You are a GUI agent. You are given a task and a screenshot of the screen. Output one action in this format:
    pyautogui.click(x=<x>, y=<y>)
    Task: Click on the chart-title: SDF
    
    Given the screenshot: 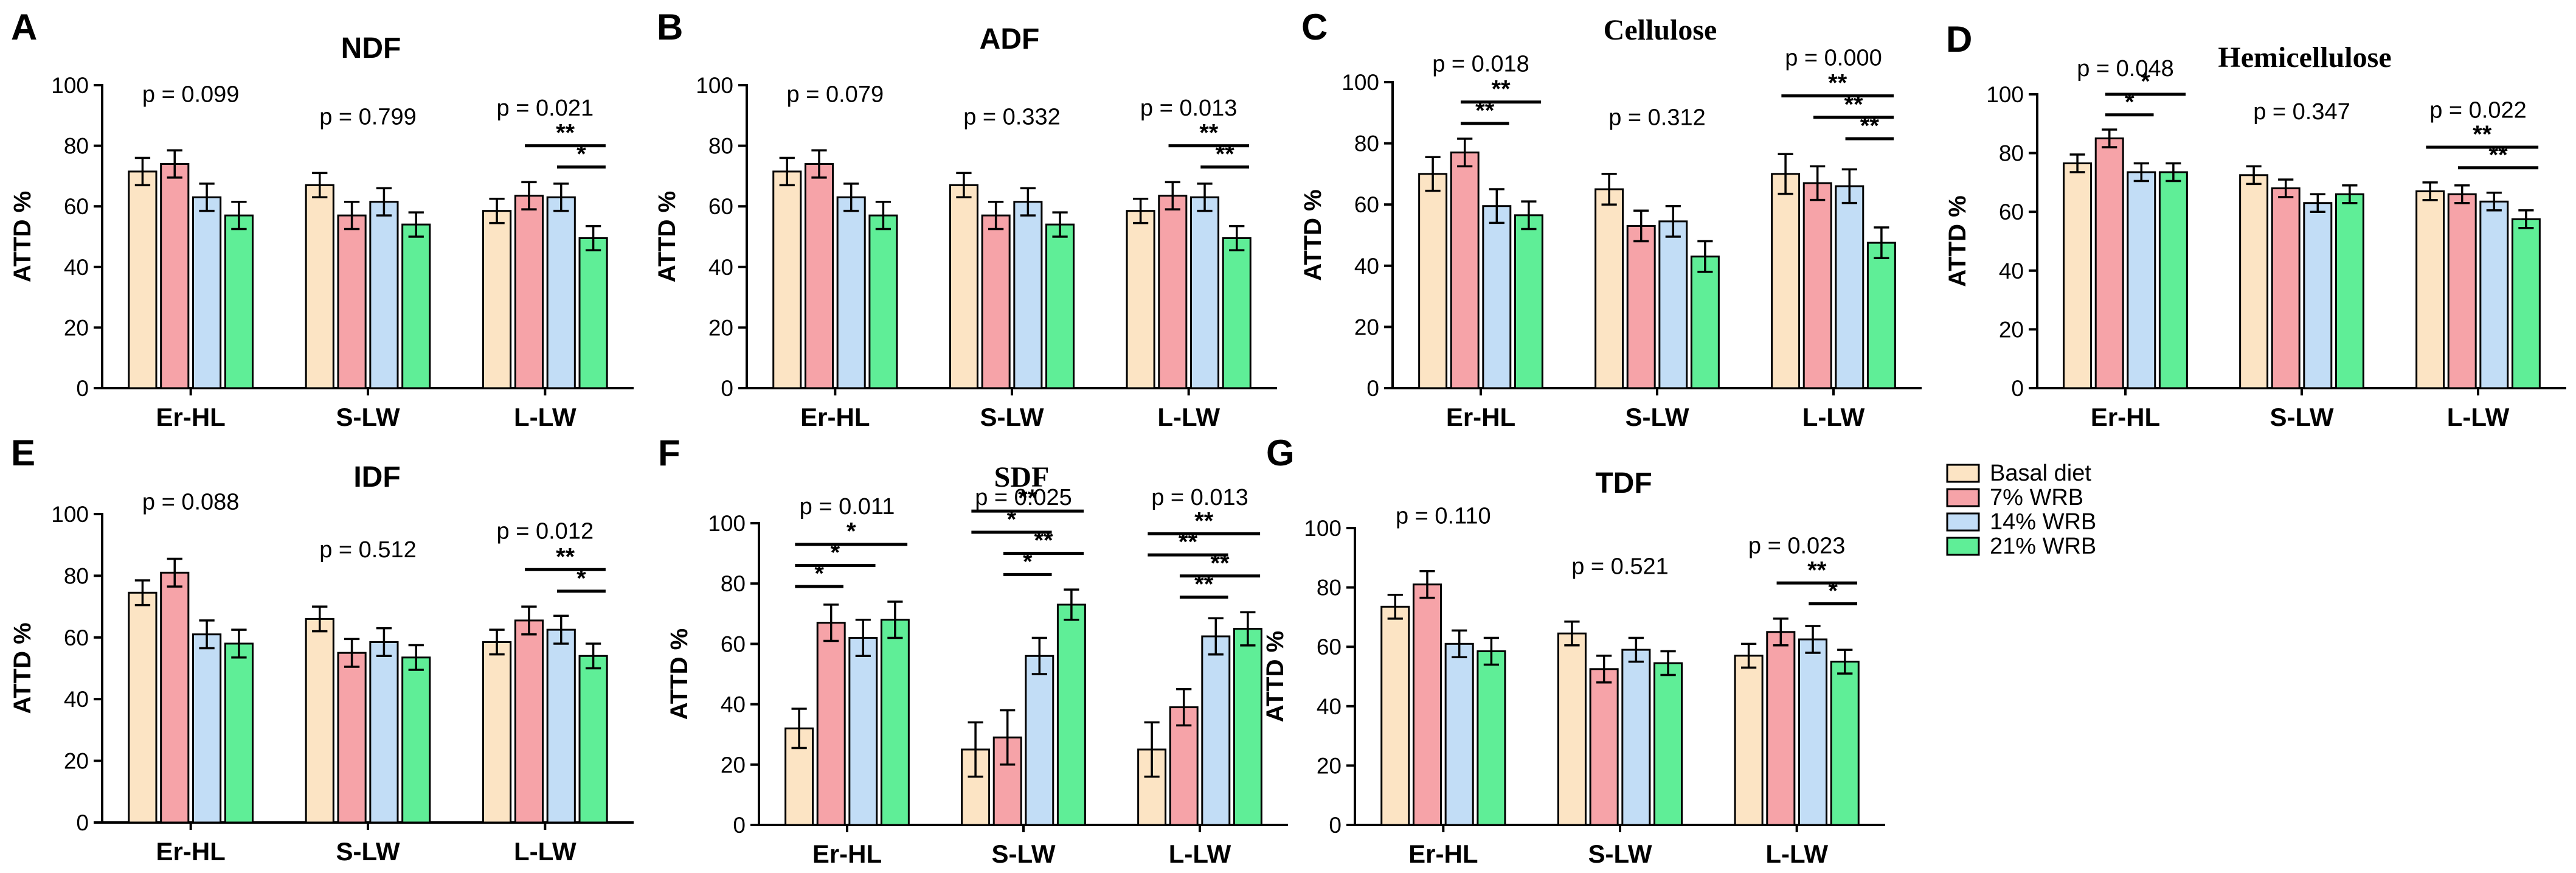 What is the action you would take?
    pyautogui.click(x=1022, y=477)
    